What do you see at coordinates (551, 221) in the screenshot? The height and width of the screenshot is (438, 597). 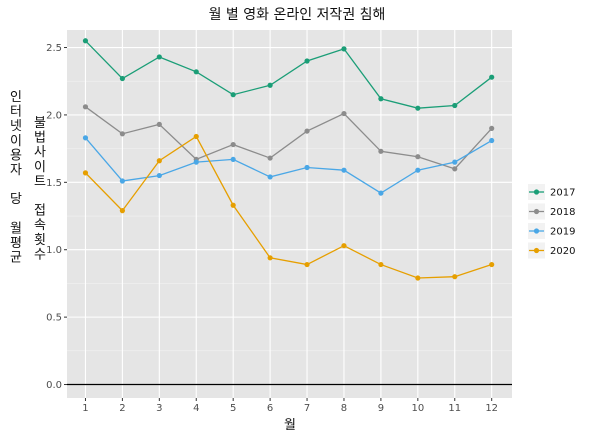 I see `legend: 2017 2018 2019 2020` at bounding box center [551, 221].